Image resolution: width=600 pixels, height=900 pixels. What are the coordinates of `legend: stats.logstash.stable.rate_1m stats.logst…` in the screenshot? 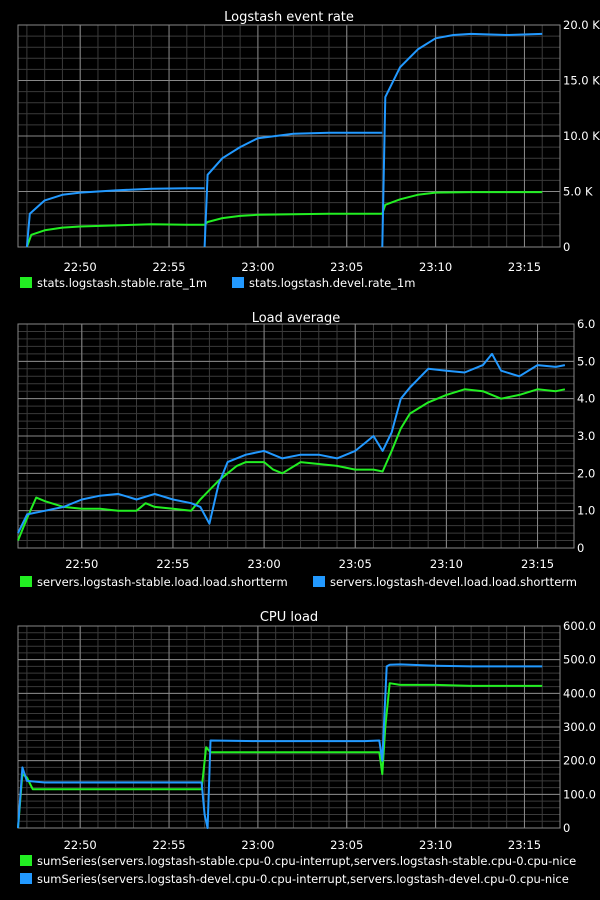 It's located at (217, 283).